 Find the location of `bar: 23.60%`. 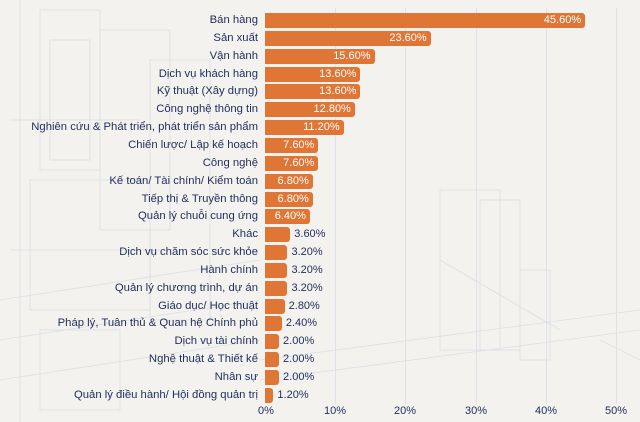

bar: 23.60% is located at coordinates (348, 38).